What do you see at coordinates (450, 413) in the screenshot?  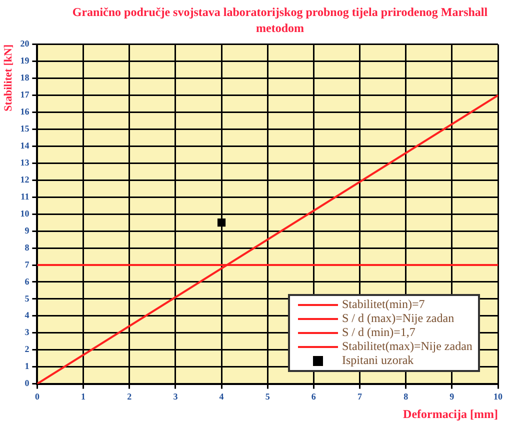 I see `x-axis-title: Deformacija [mm]` at bounding box center [450, 413].